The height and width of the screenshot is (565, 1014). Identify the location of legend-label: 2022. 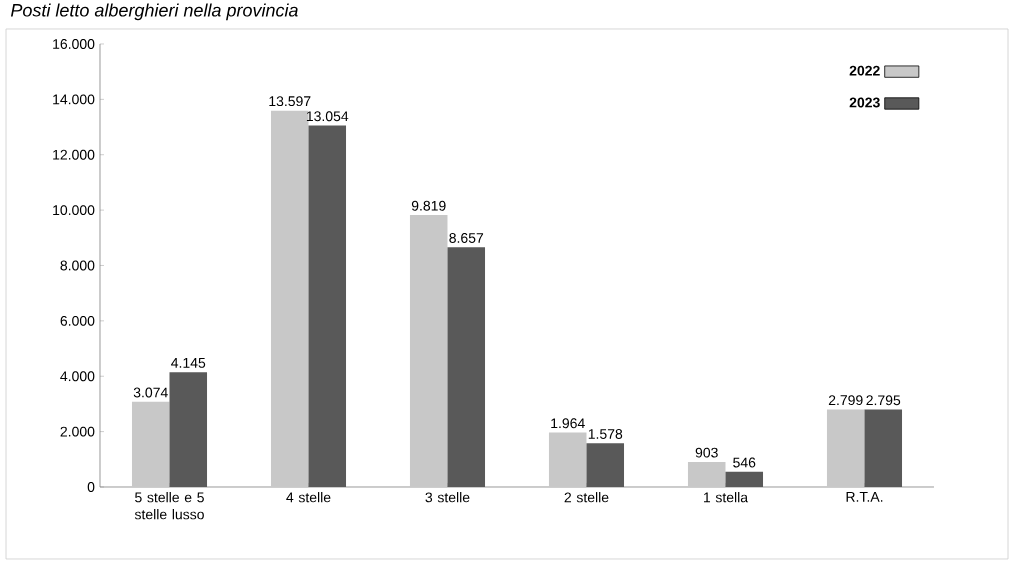
(864, 70).